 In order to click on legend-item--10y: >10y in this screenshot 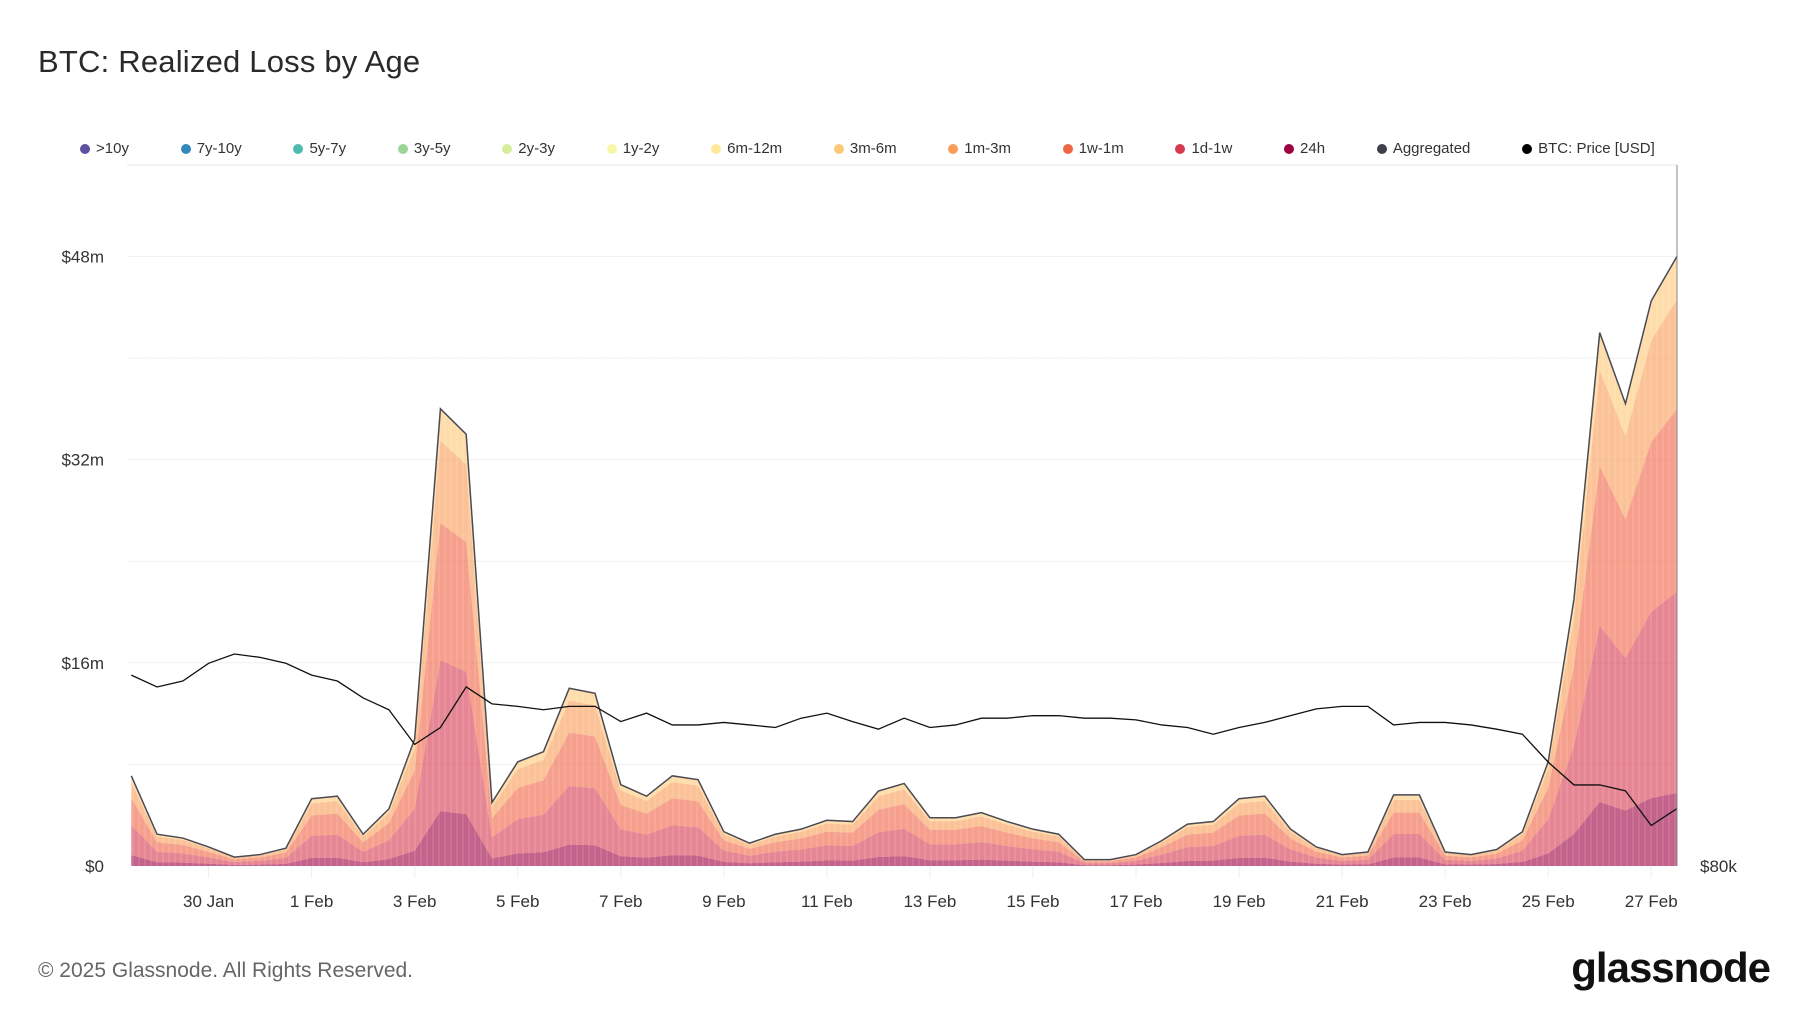, I will do `click(104, 148)`.